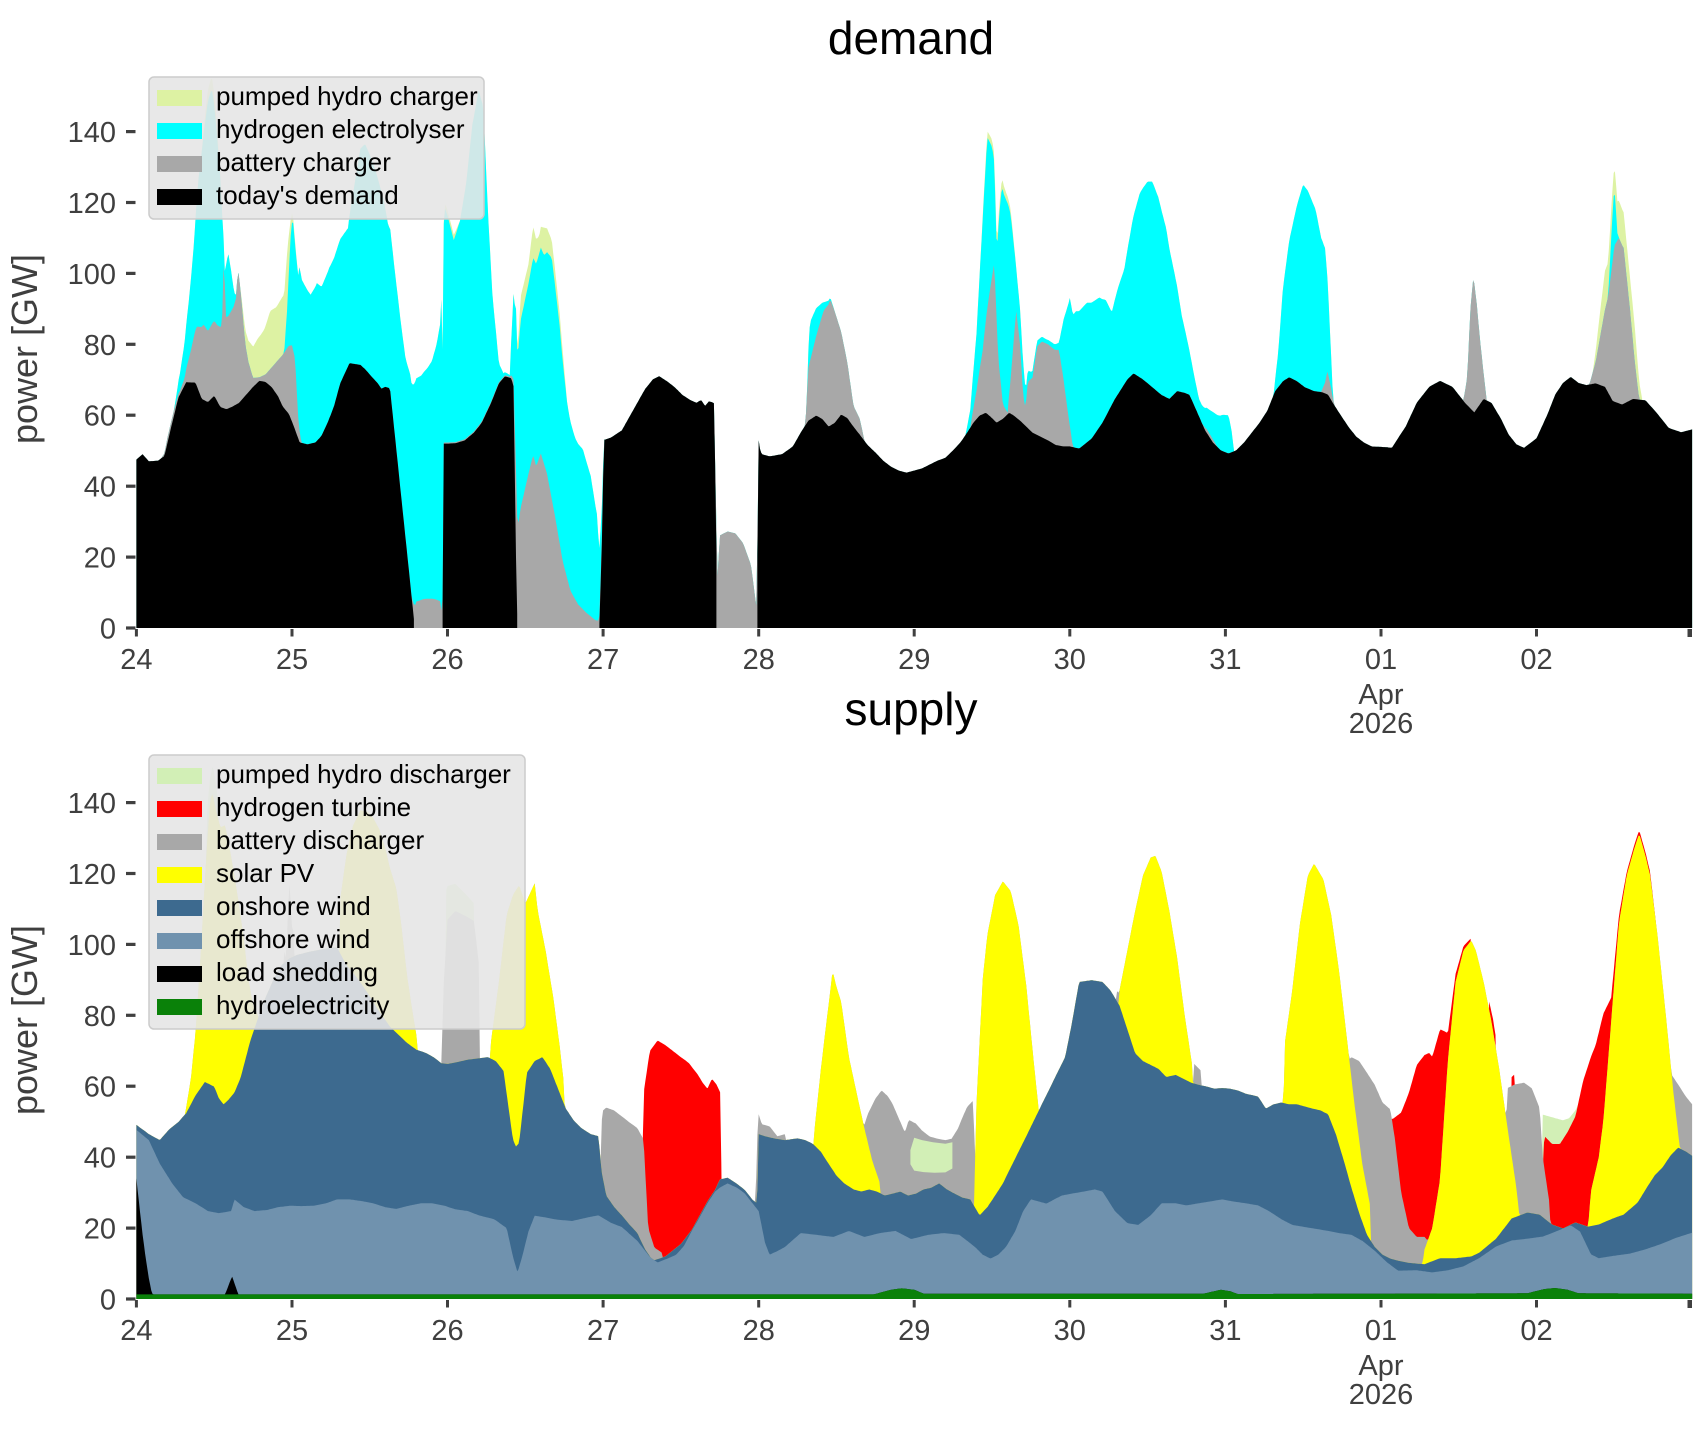  I want to click on svg-text: hydrogen turbine, so click(313, 807).